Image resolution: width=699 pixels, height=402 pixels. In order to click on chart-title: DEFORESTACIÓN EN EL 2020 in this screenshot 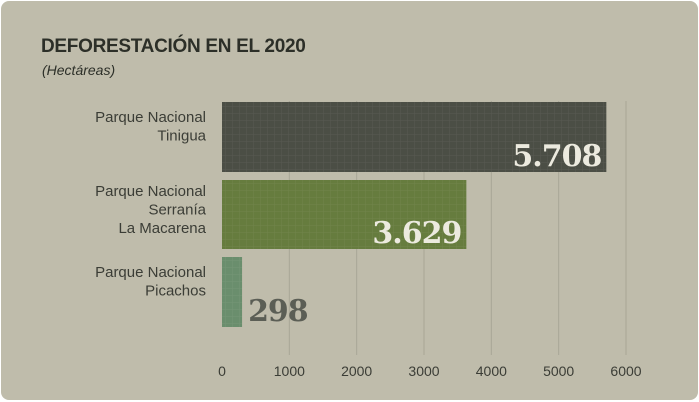, I will do `click(173, 46)`.